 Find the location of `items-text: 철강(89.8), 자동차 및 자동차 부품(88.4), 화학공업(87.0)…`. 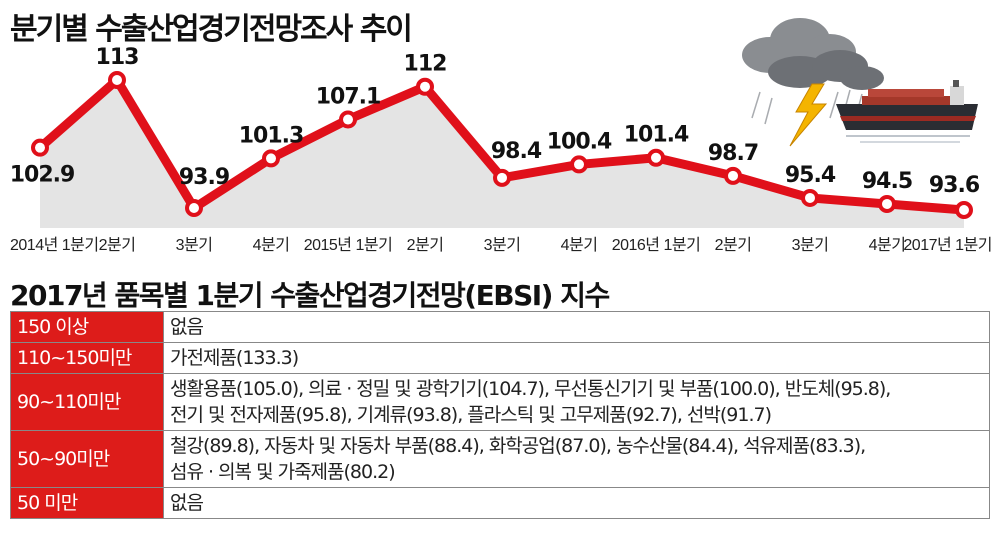

items-text: 철강(89.8), 자동차 및 자동차 부품(88.4), 화학공업(87.0)… is located at coordinates (518, 446).